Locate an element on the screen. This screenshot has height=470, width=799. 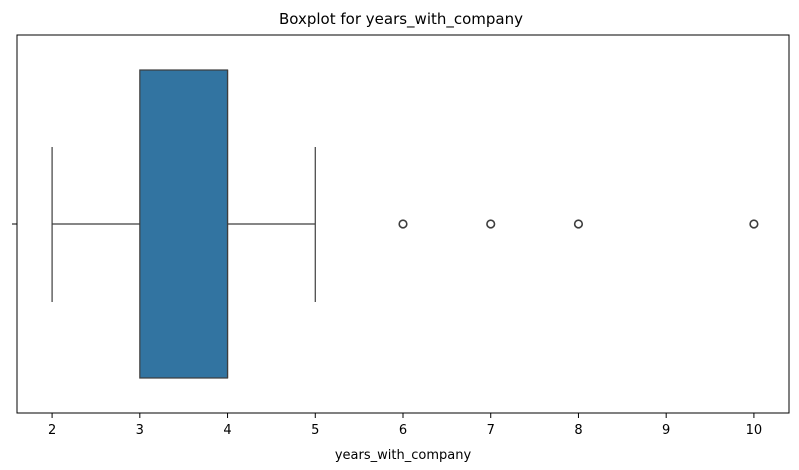
x-tick-label: 6 is located at coordinates (403, 430).